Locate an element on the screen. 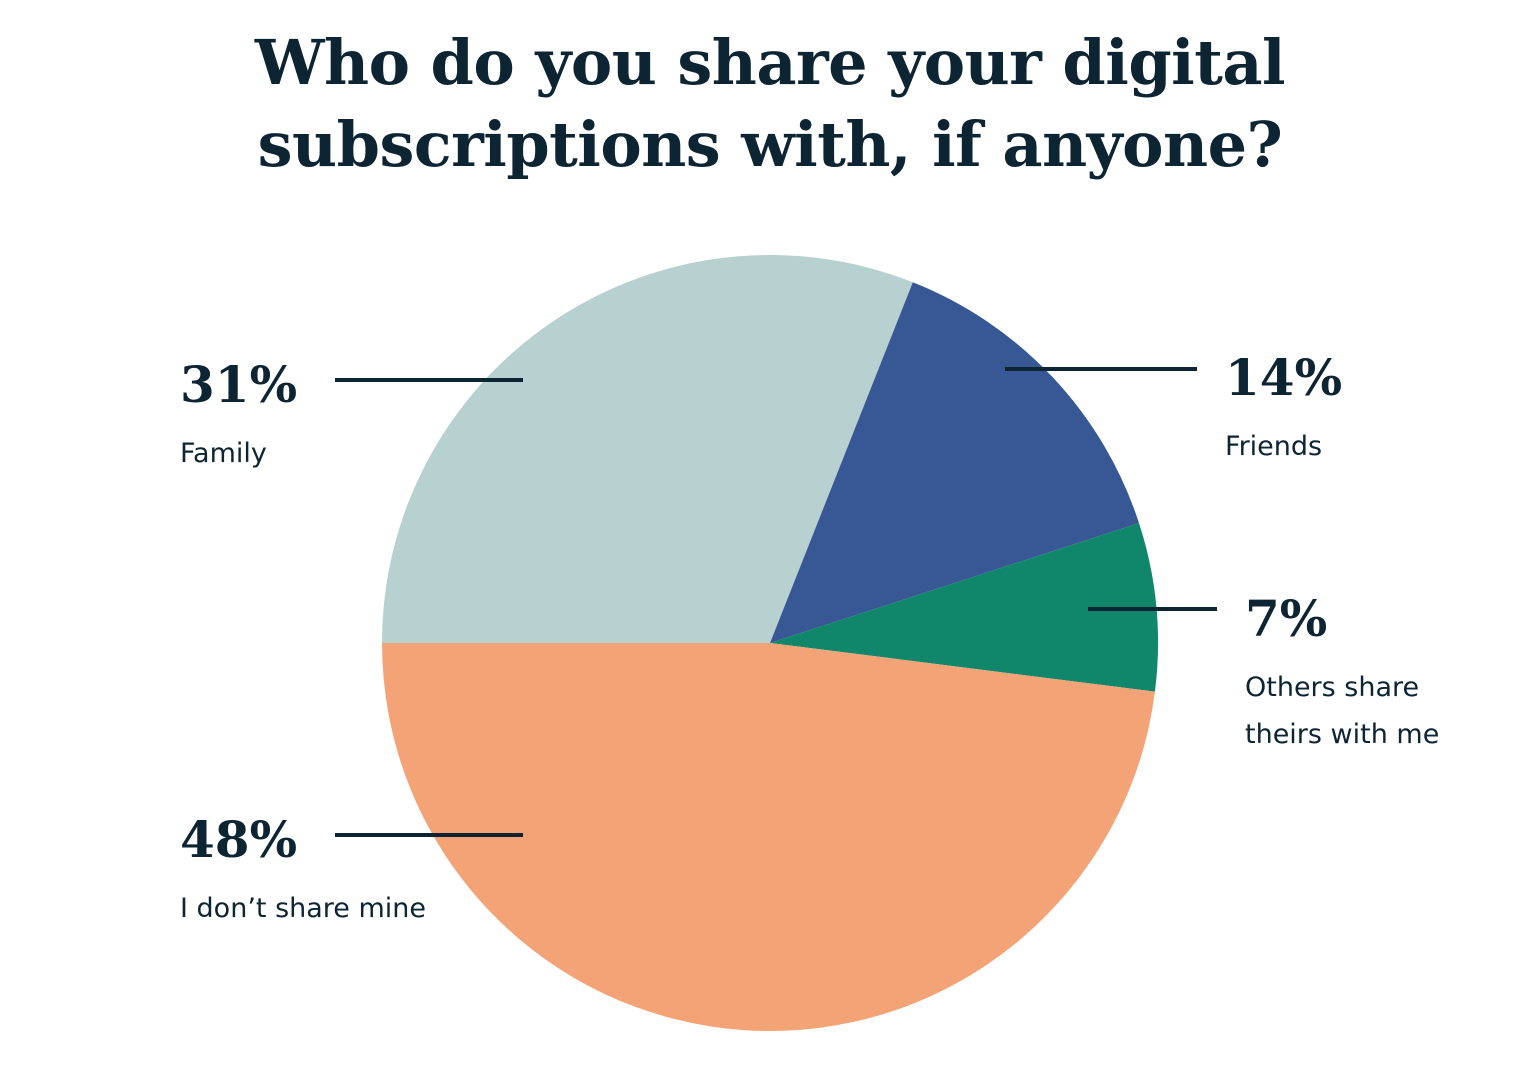 The width and height of the screenshot is (1540, 1071). data-label: 48% is located at coordinates (238, 839).